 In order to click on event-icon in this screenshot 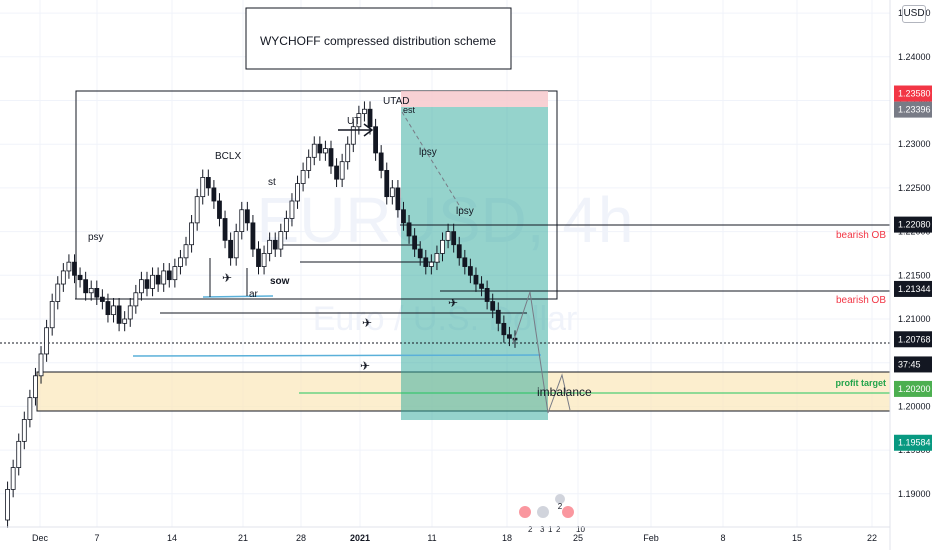, I will do `click(525, 512)`.